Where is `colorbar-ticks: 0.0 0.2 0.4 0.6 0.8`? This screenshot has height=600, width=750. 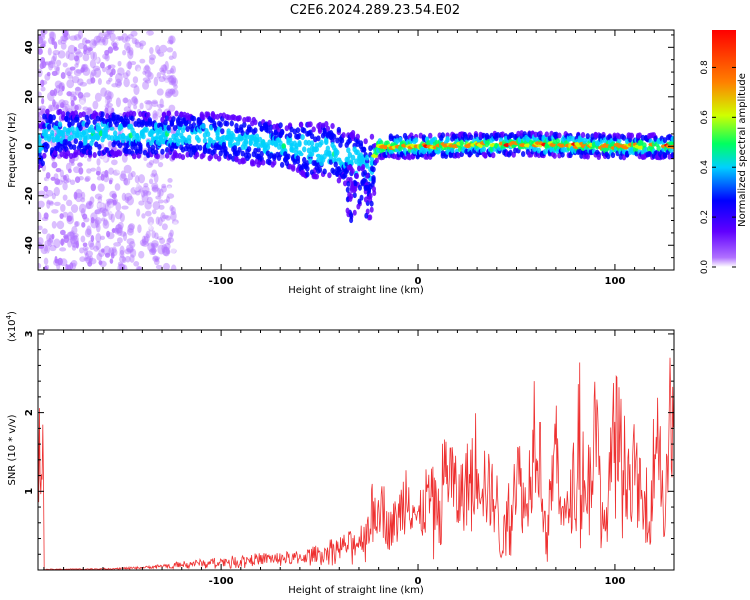
colorbar-ticks: 0.0 0.2 0.4 0.6 0.8 is located at coordinates (718, 167).